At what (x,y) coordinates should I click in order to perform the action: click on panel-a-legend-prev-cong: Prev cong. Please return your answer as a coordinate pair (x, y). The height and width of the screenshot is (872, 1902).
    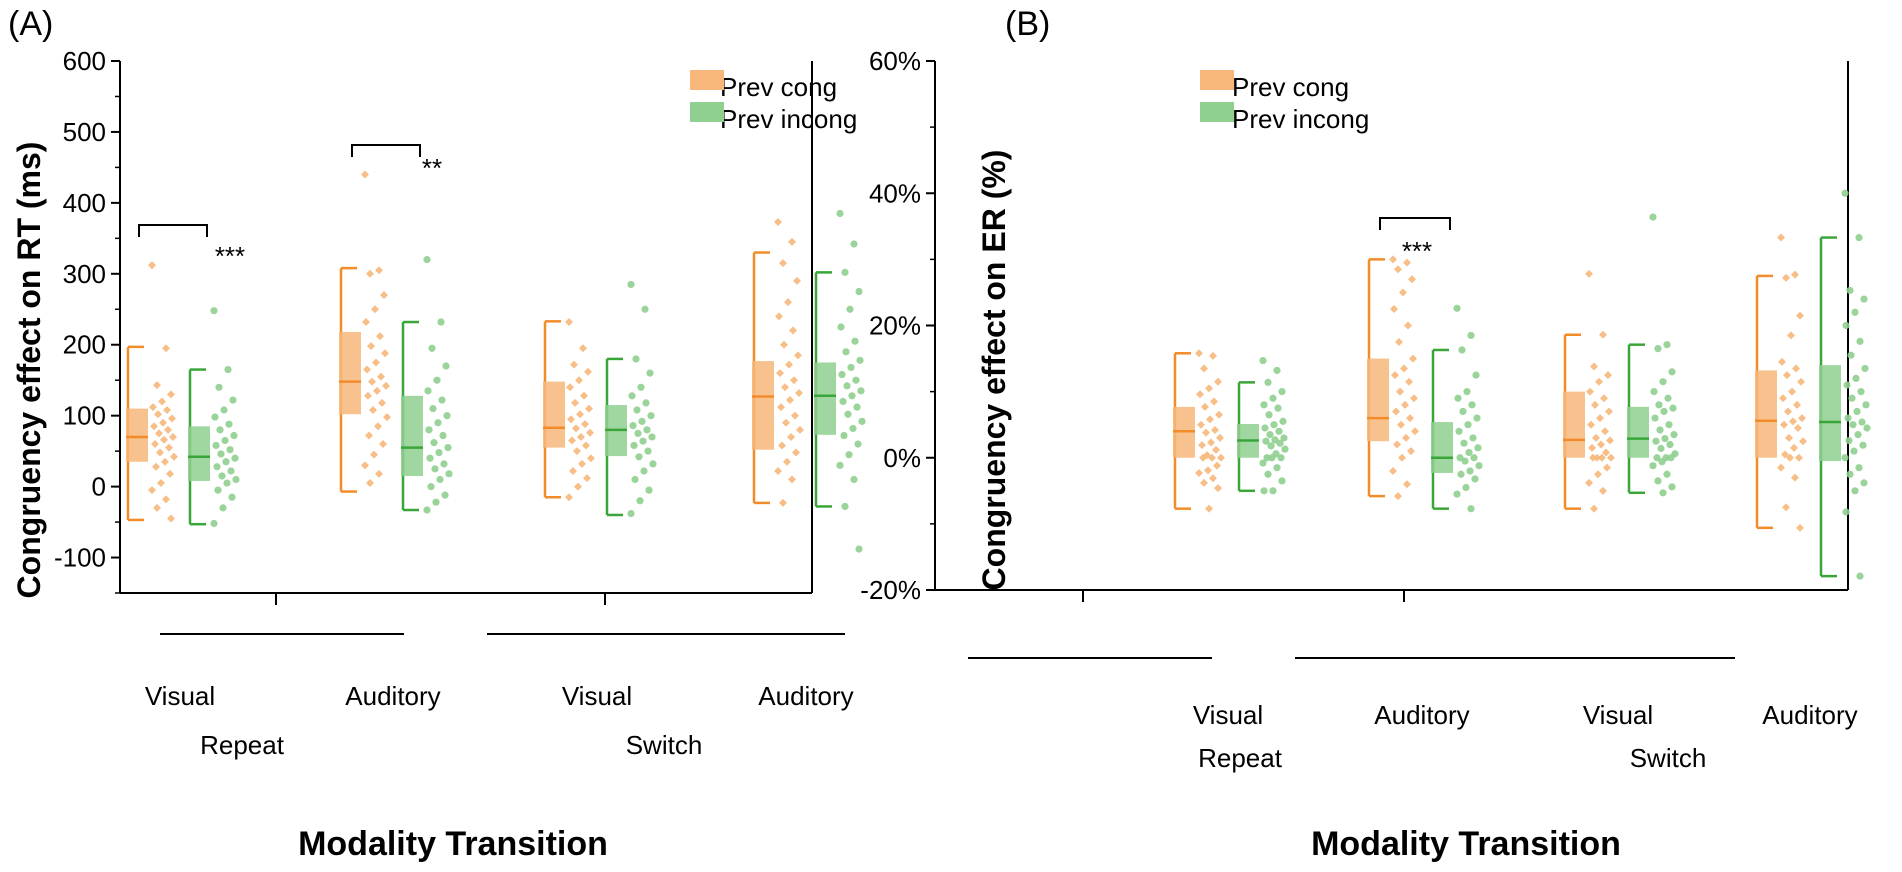
    Looking at the image, I should click on (778, 87).